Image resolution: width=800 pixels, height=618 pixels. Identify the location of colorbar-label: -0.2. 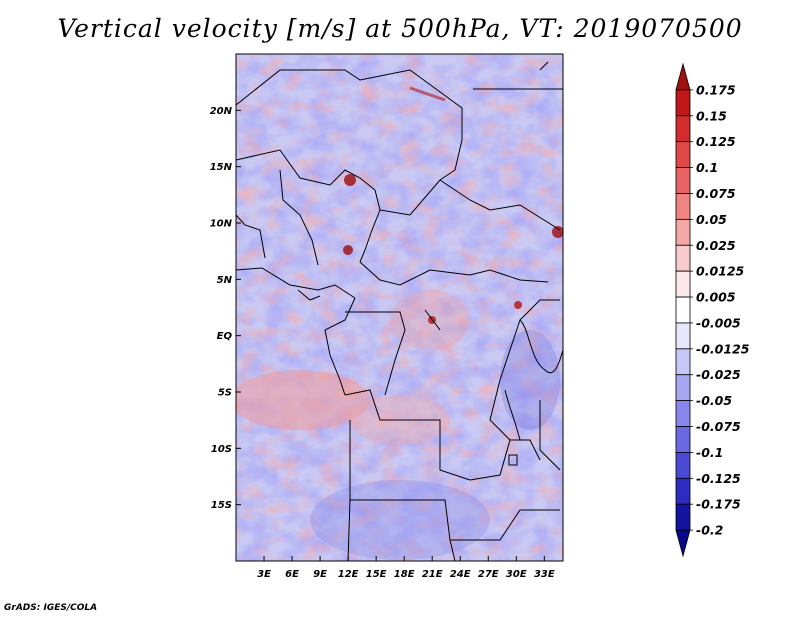
(709, 530).